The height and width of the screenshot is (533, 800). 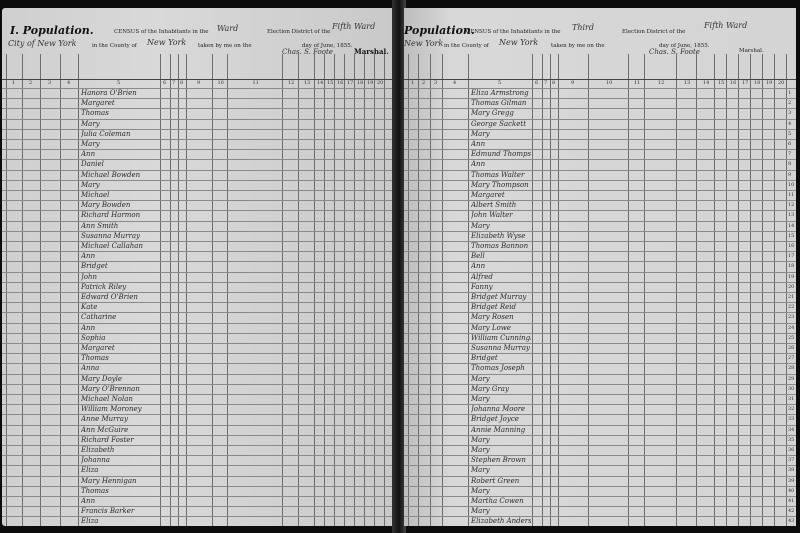 I want to click on person-name: Margaret, so click(x=98, y=103).